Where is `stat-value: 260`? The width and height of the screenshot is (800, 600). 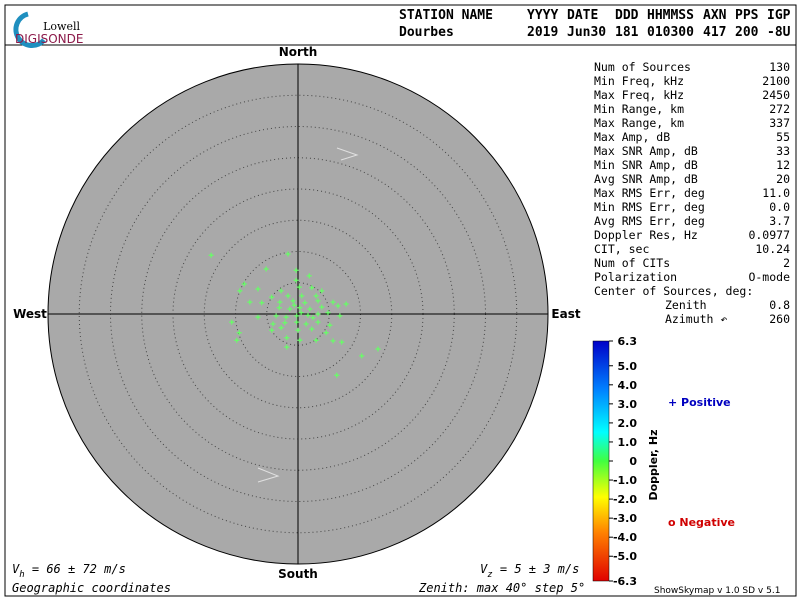
stat-value: 260 is located at coordinates (779, 319).